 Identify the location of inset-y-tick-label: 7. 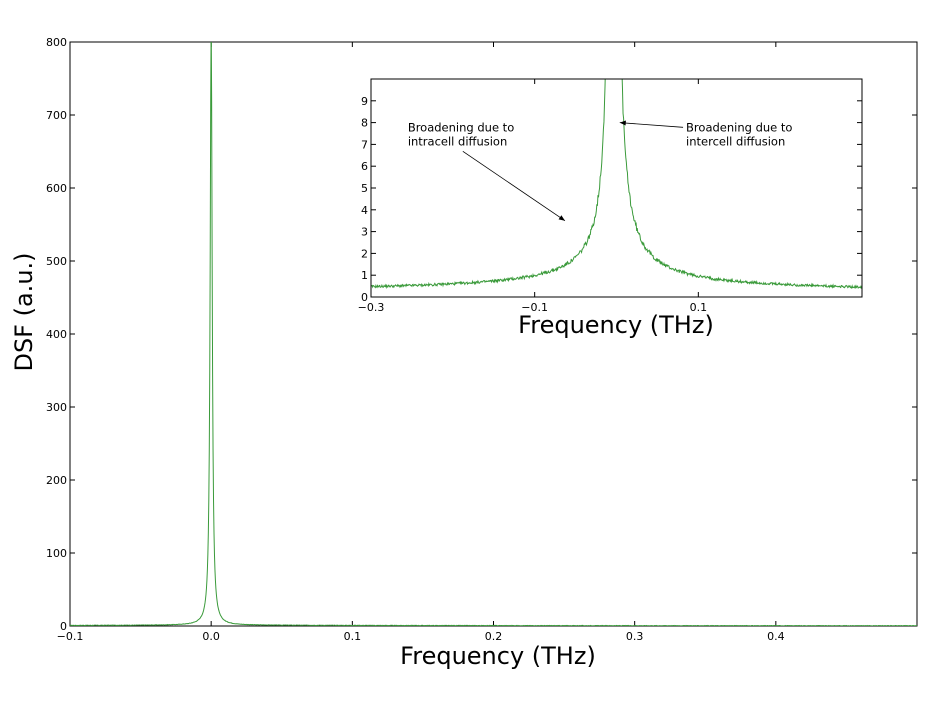
(364, 144).